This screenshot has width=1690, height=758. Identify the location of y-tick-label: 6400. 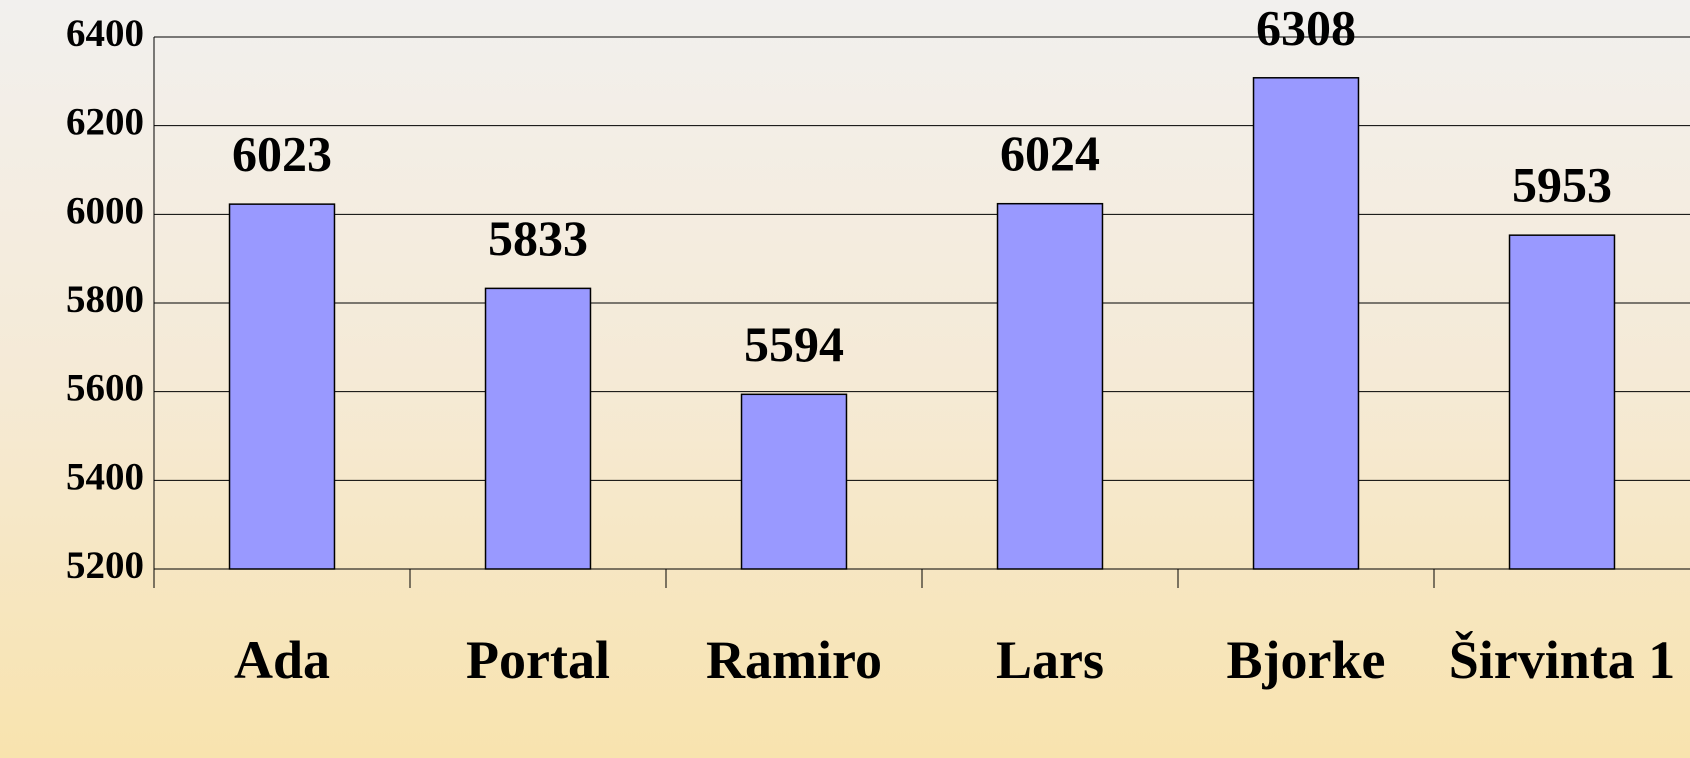
(105, 33).